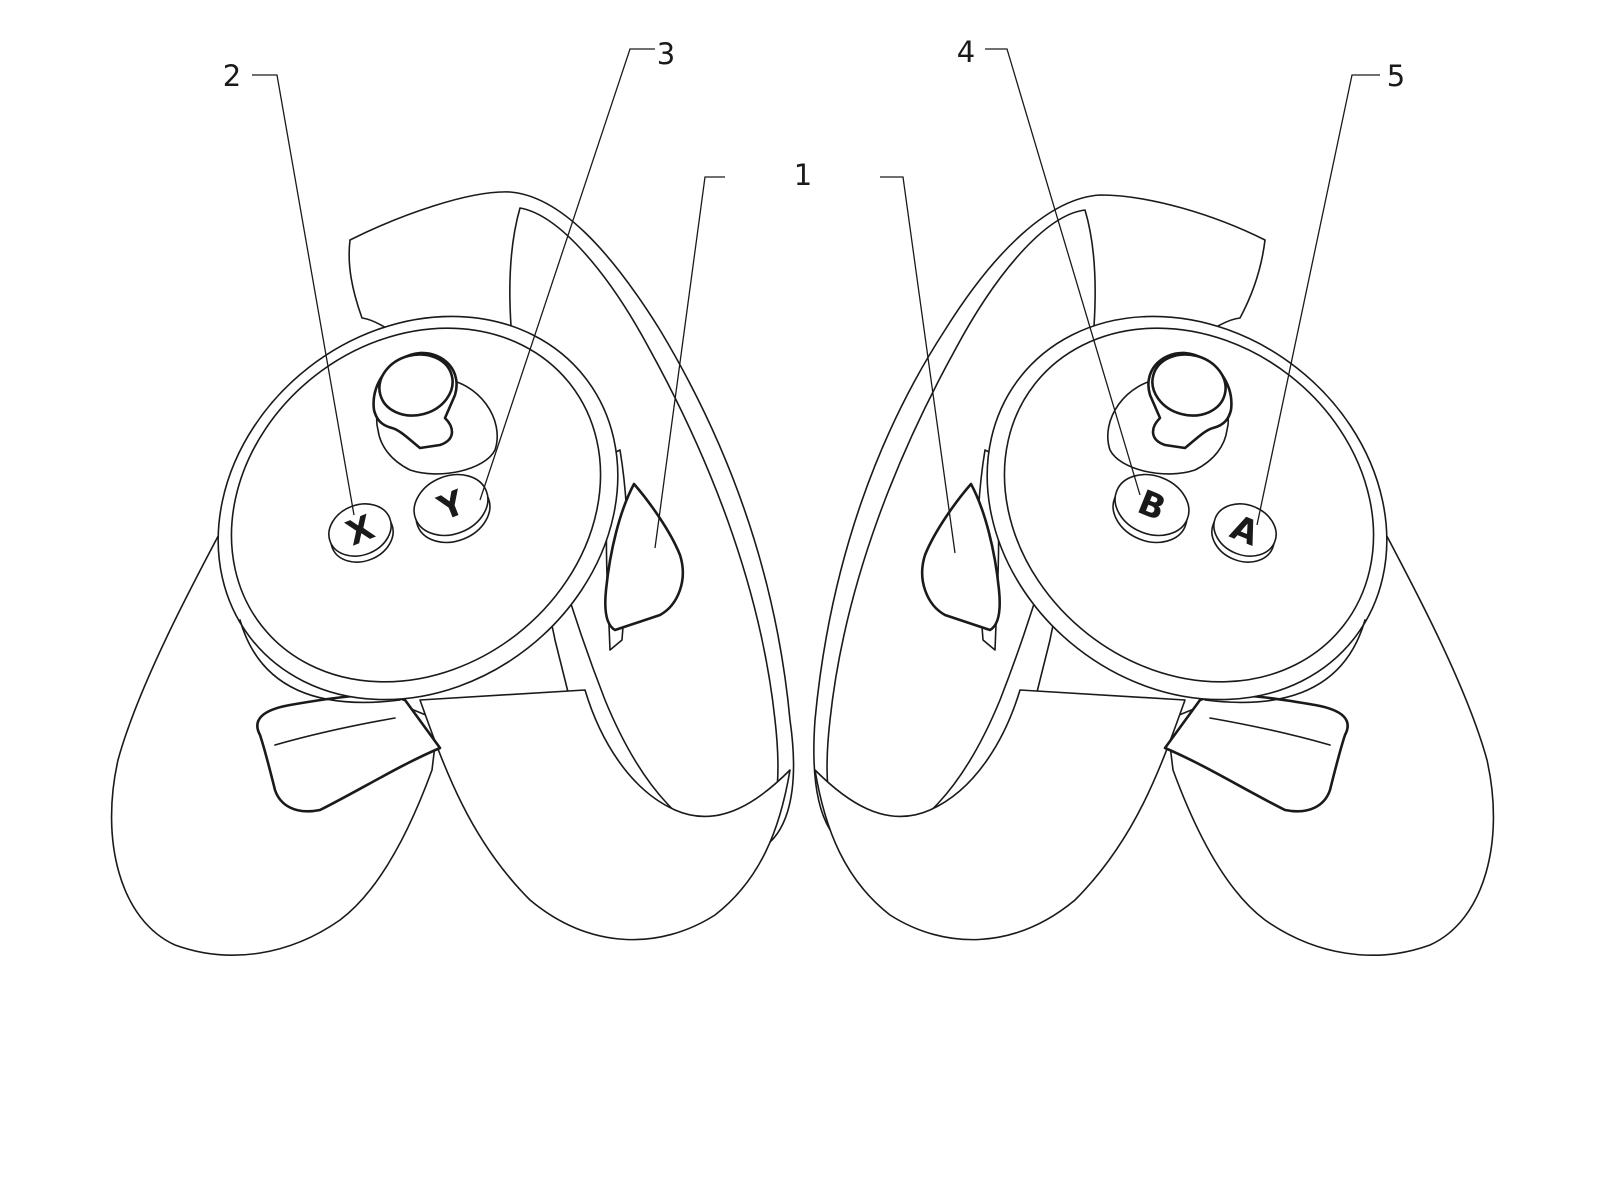 This screenshot has height=1200, width=1600. I want to click on callout-numbers: 1 2 3 4 5, so click(814, 113).